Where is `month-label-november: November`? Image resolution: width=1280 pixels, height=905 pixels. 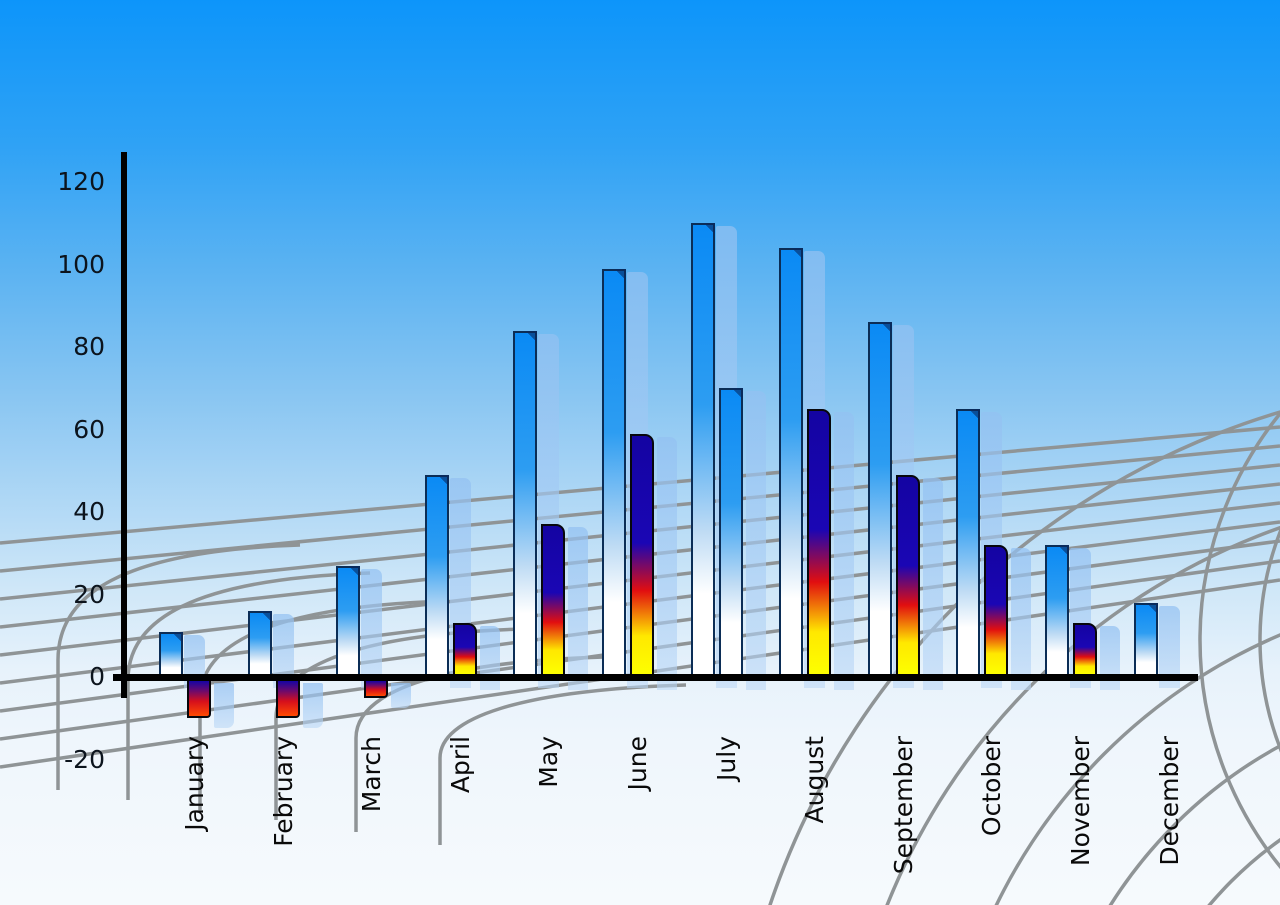
month-label-november: November is located at coordinates (1080, 801).